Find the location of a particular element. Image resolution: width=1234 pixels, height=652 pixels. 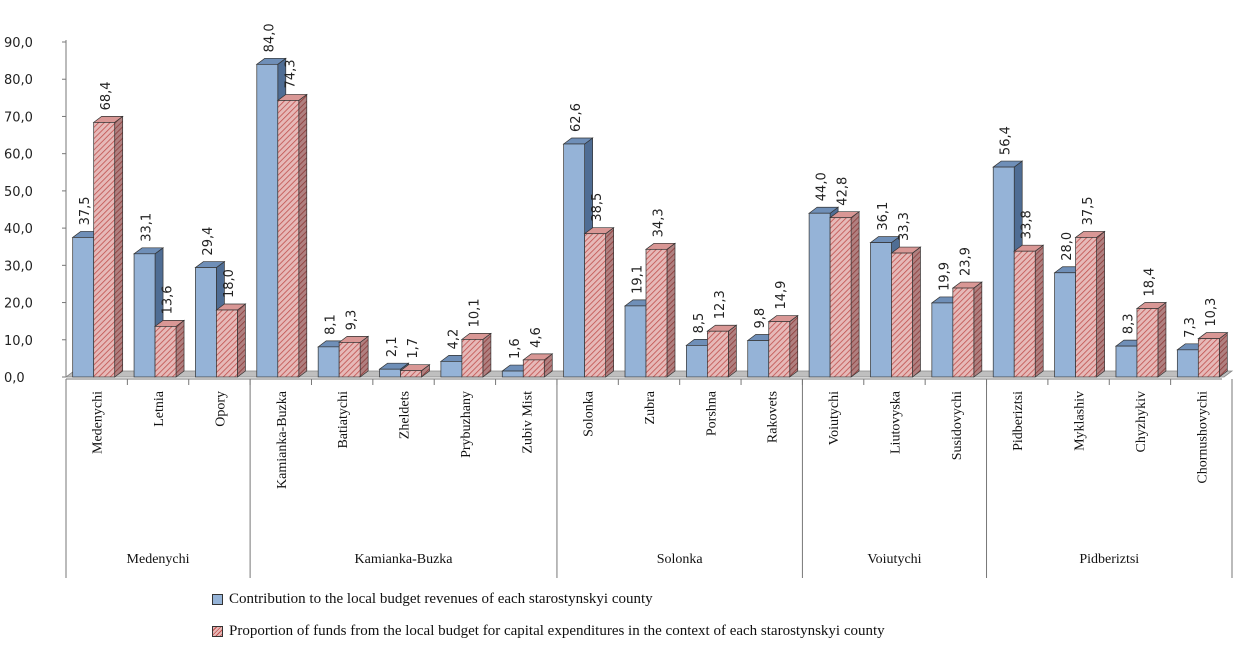

y-tick-label: 60,0 is located at coordinates (18, 155).